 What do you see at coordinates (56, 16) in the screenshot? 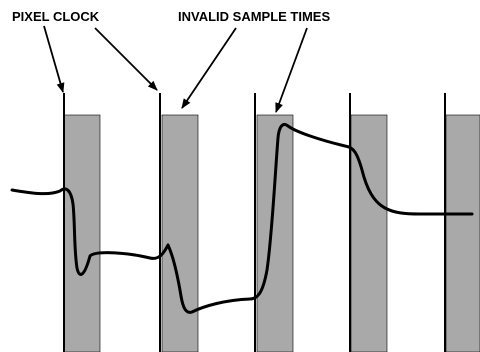
I see `pixel-clock-label: PIXEL CLOCK` at bounding box center [56, 16].